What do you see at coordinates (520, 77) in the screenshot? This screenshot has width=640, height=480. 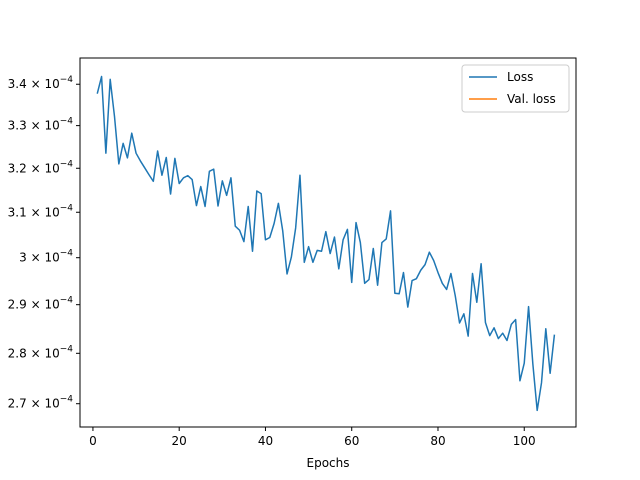 I see `legend-label-0: Loss` at bounding box center [520, 77].